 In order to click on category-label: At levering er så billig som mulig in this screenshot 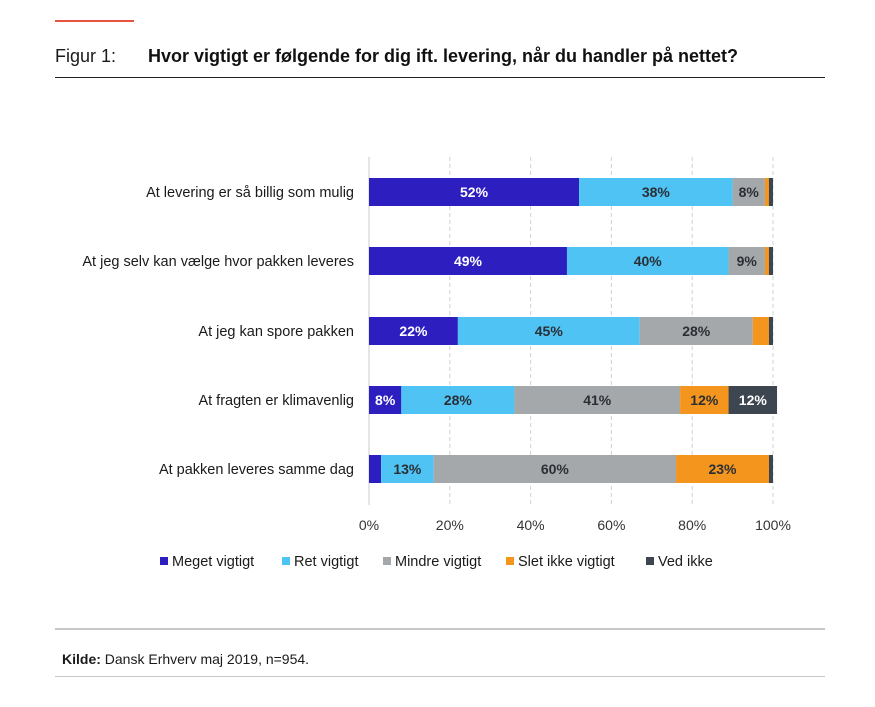, I will do `click(250, 193)`.